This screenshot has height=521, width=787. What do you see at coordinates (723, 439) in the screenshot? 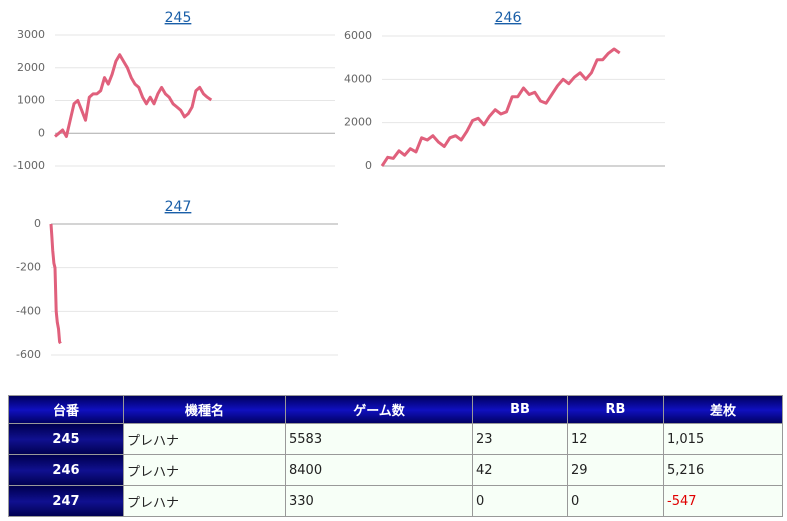
I see `cell: 1,015` at bounding box center [723, 439].